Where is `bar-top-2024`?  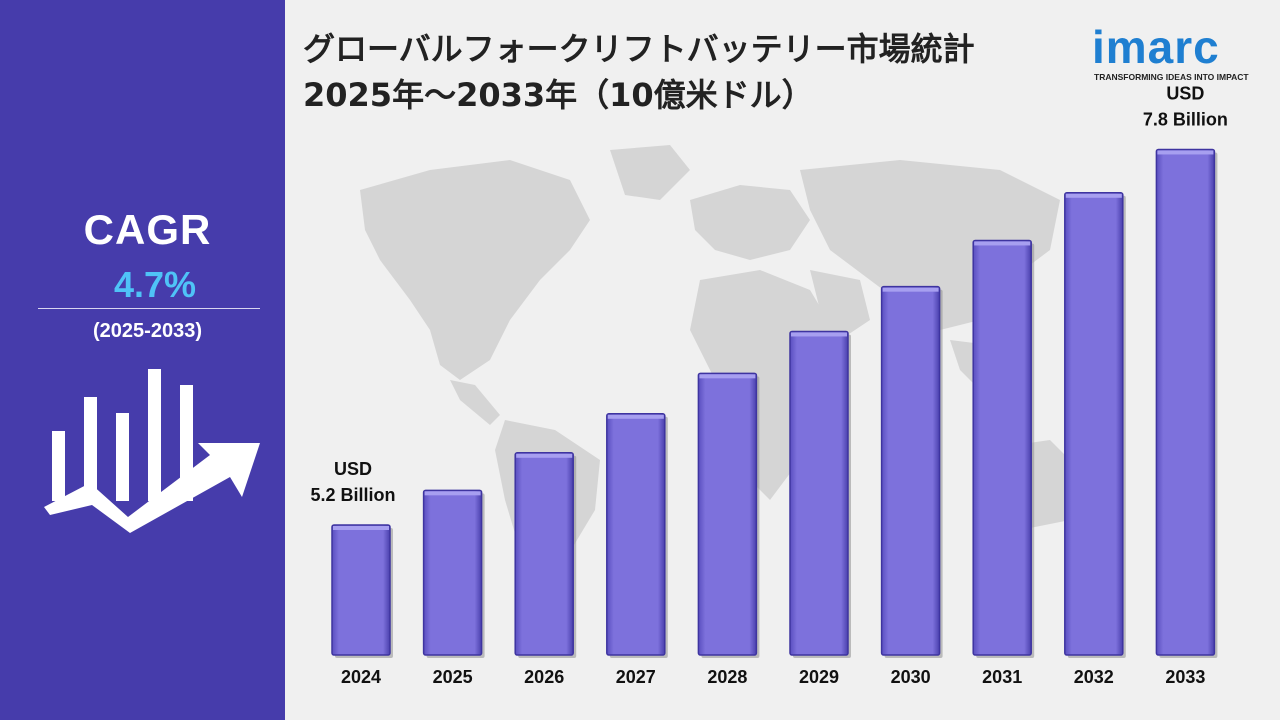 bar-top-2024 is located at coordinates (361, 528).